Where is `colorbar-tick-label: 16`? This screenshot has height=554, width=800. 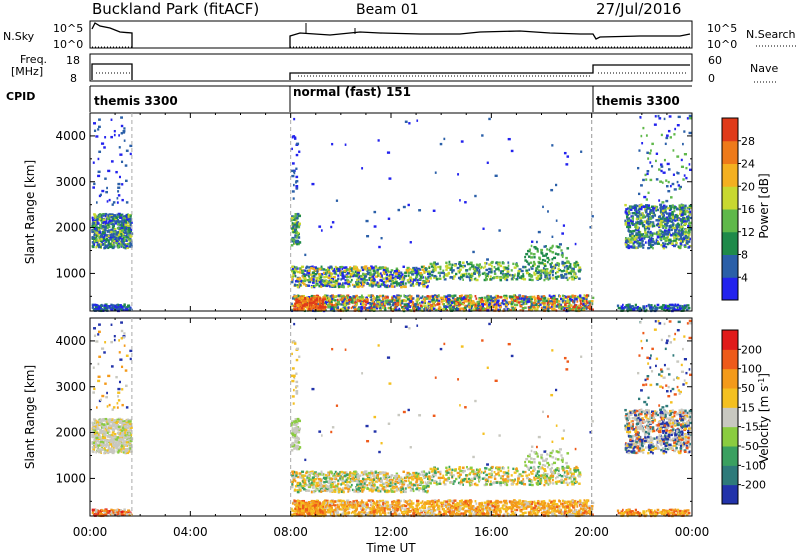
colorbar-tick-label: 16 is located at coordinates (748, 209).